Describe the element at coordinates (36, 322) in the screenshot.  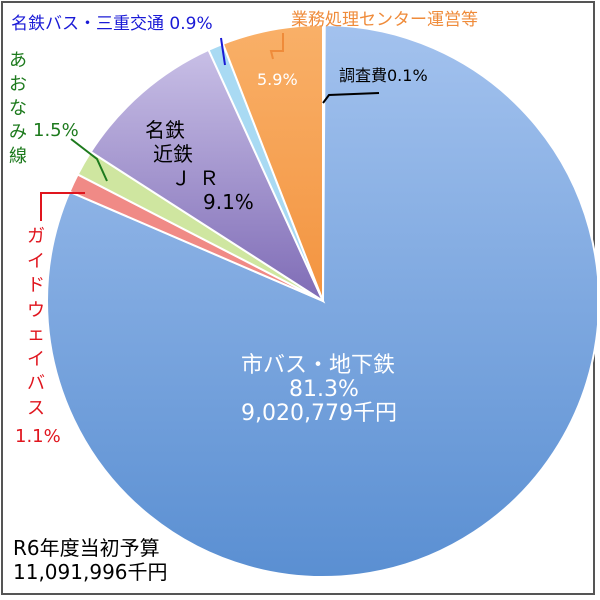
I see `label-guideway: ガイドウェイバス` at that location.